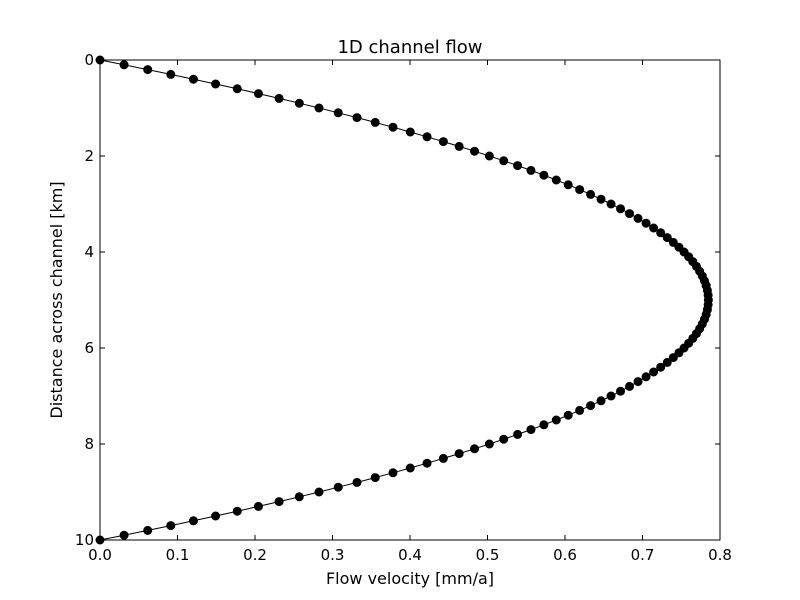 The height and width of the screenshot is (600, 800). What do you see at coordinates (410, 578) in the screenshot?
I see `x-axis-label: Flow velocity [mm/a]` at bounding box center [410, 578].